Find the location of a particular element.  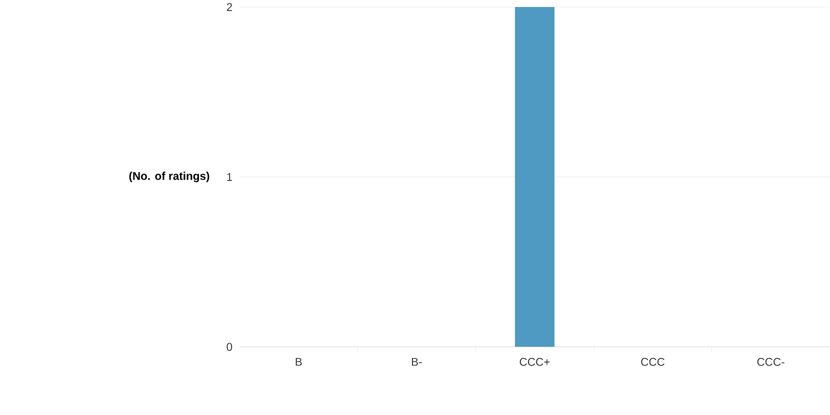

y-tick-label: 2 is located at coordinates (229, 7).